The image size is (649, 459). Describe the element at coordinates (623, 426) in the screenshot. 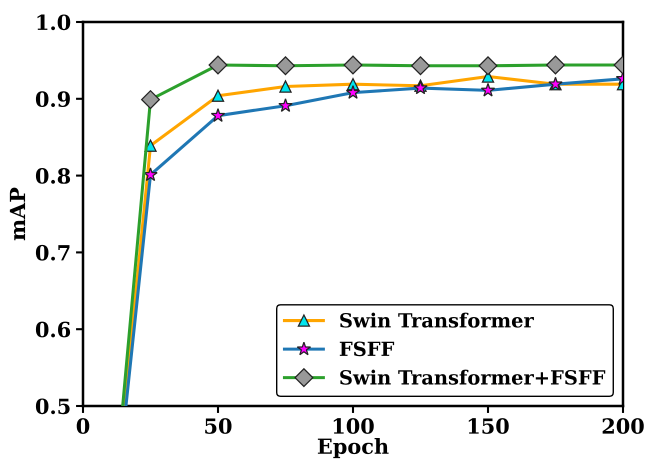

I see `x-tick-label: 200` at that location.